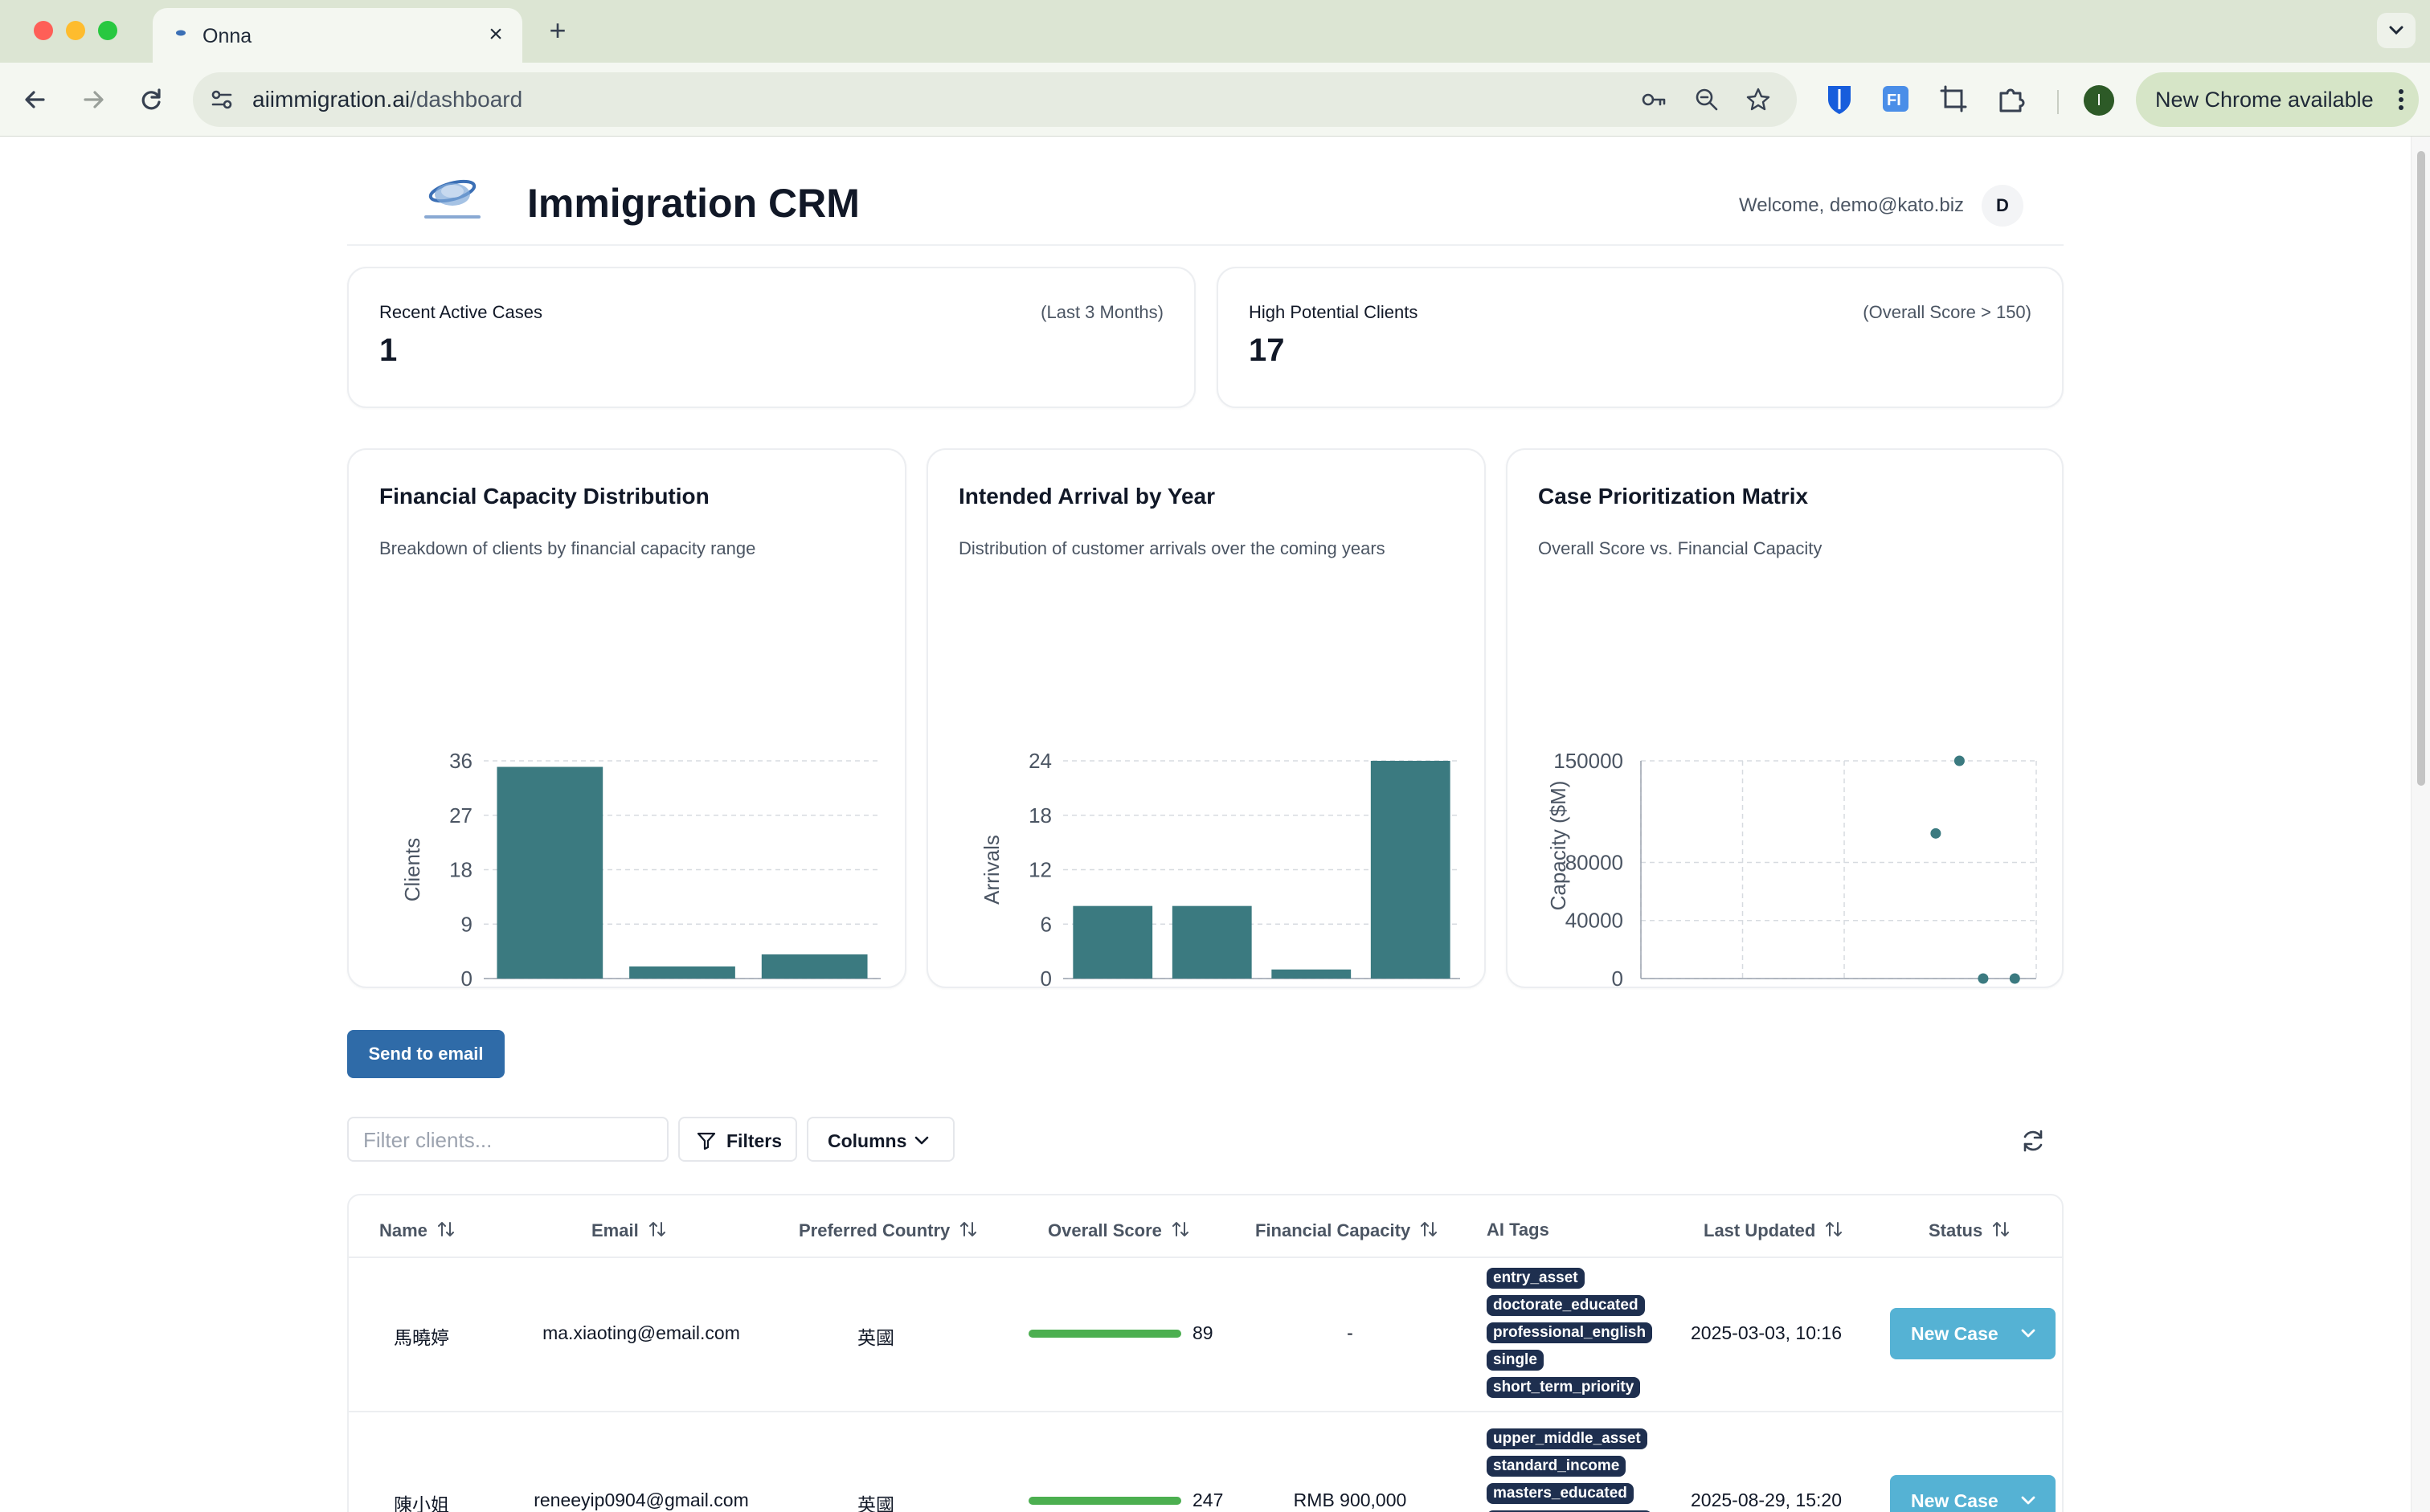 The height and width of the screenshot is (1512, 2430). What do you see at coordinates (888, 1232) in the screenshot?
I see `column-header-country: Preferred Country` at bounding box center [888, 1232].